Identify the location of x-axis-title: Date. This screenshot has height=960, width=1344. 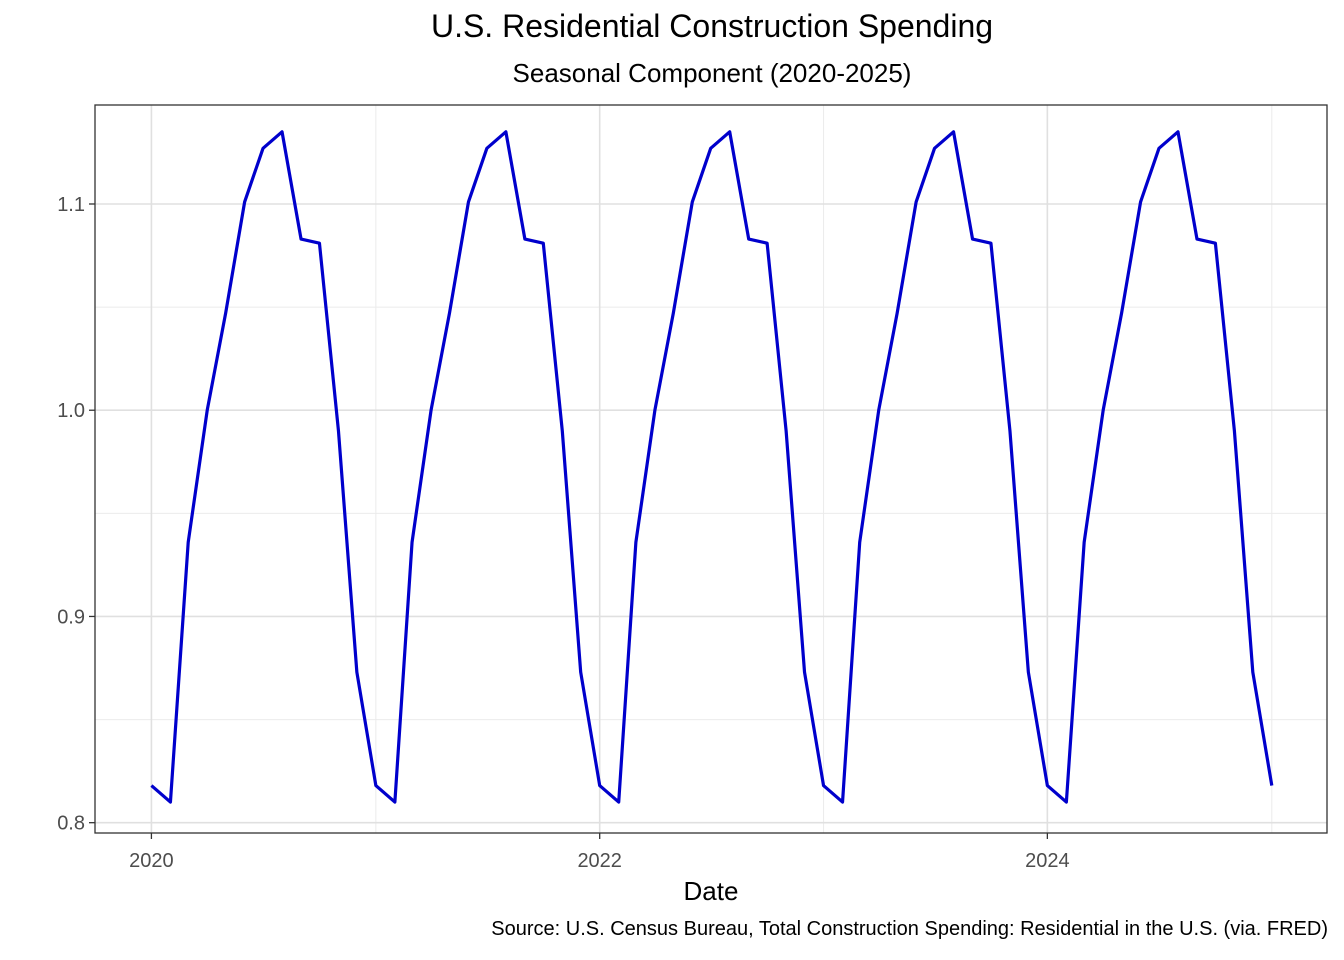
(711, 891).